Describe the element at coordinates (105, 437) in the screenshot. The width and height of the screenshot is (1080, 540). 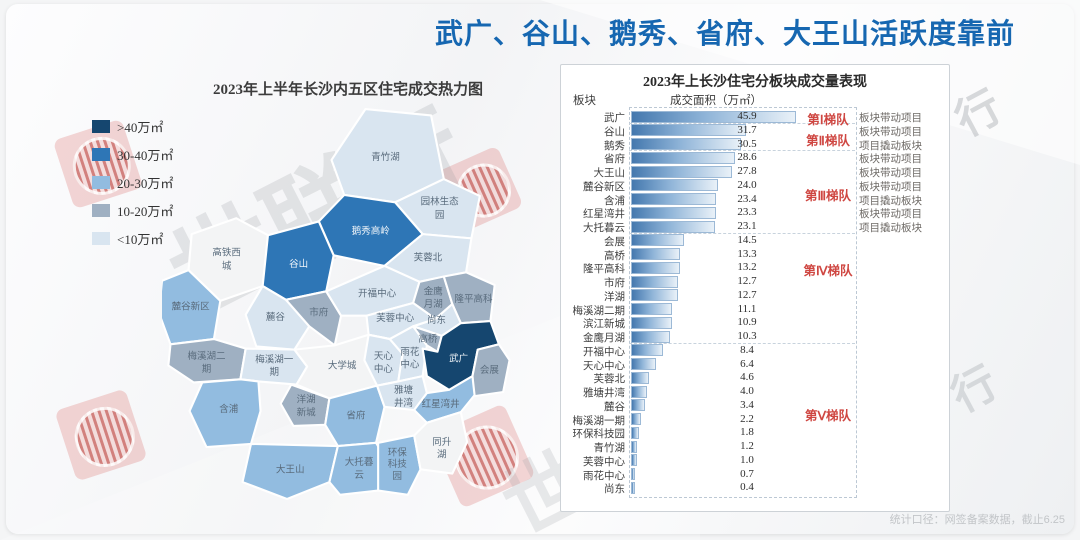
I see `logo-emblem-icon` at that location.